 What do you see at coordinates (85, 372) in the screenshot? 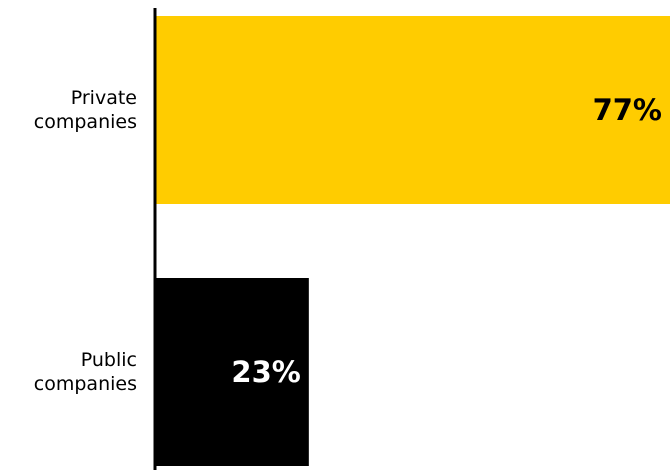
I see `category-label: Public companies` at bounding box center [85, 372].